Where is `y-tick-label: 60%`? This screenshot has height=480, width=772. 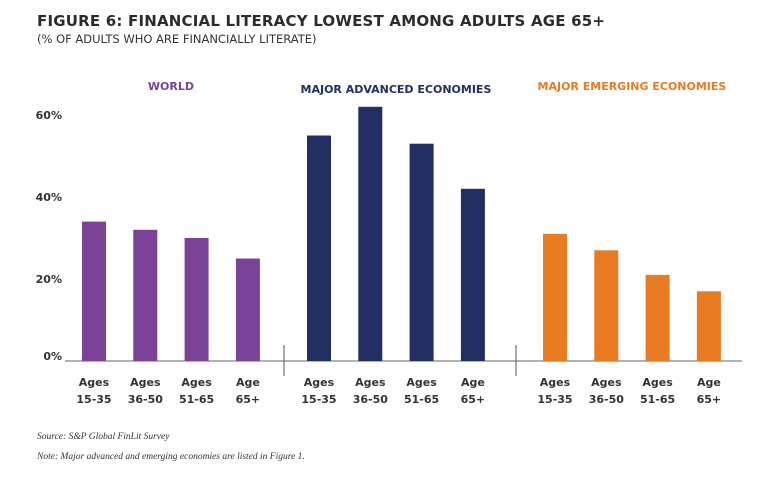
y-tick-label: 60% is located at coordinates (49, 115).